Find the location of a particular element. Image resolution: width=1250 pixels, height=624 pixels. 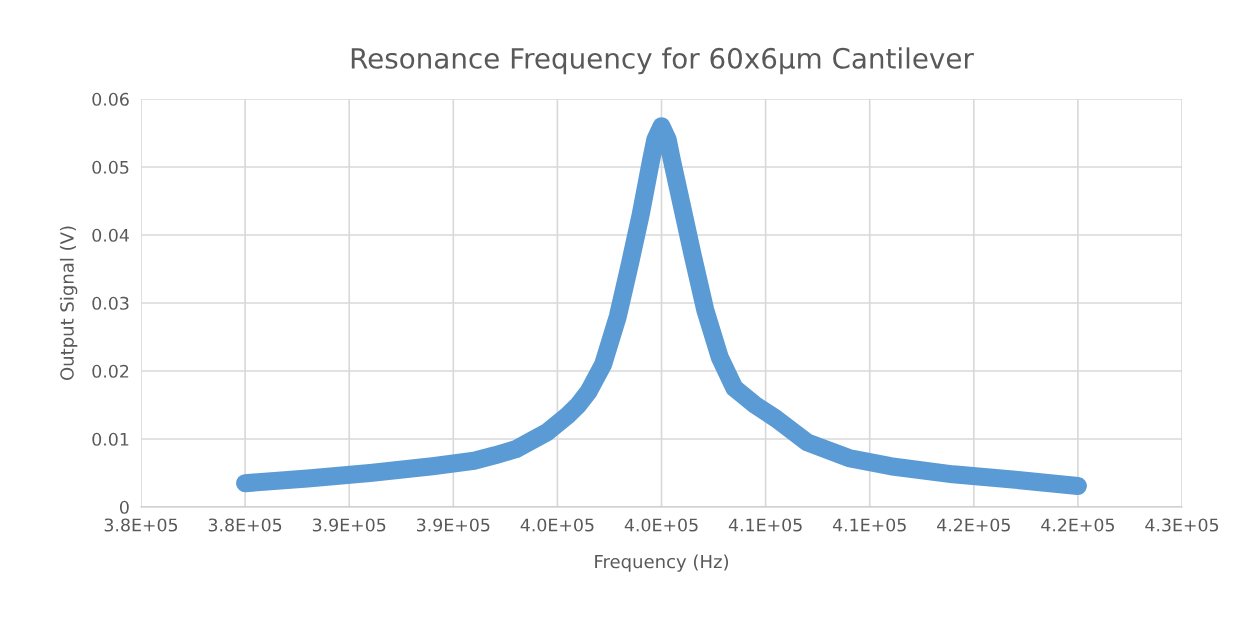

y-axis-title: Output Signal (V) is located at coordinates (68, 303).